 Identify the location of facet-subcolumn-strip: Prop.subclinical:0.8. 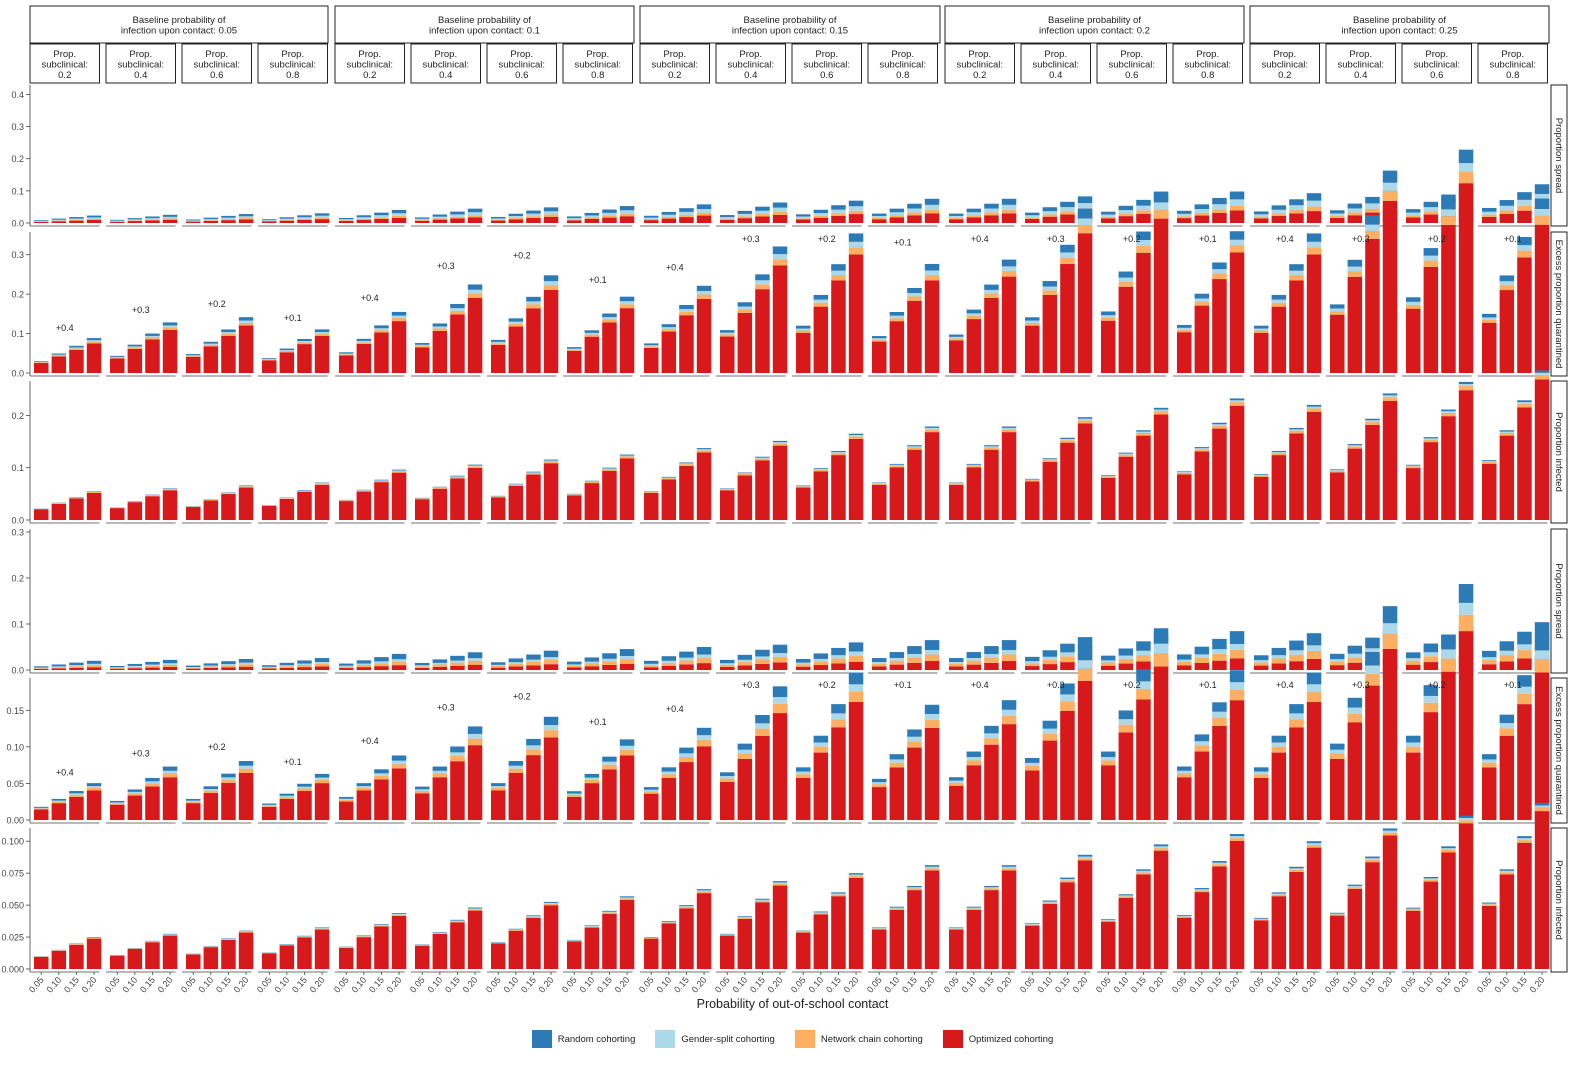
(292, 63).